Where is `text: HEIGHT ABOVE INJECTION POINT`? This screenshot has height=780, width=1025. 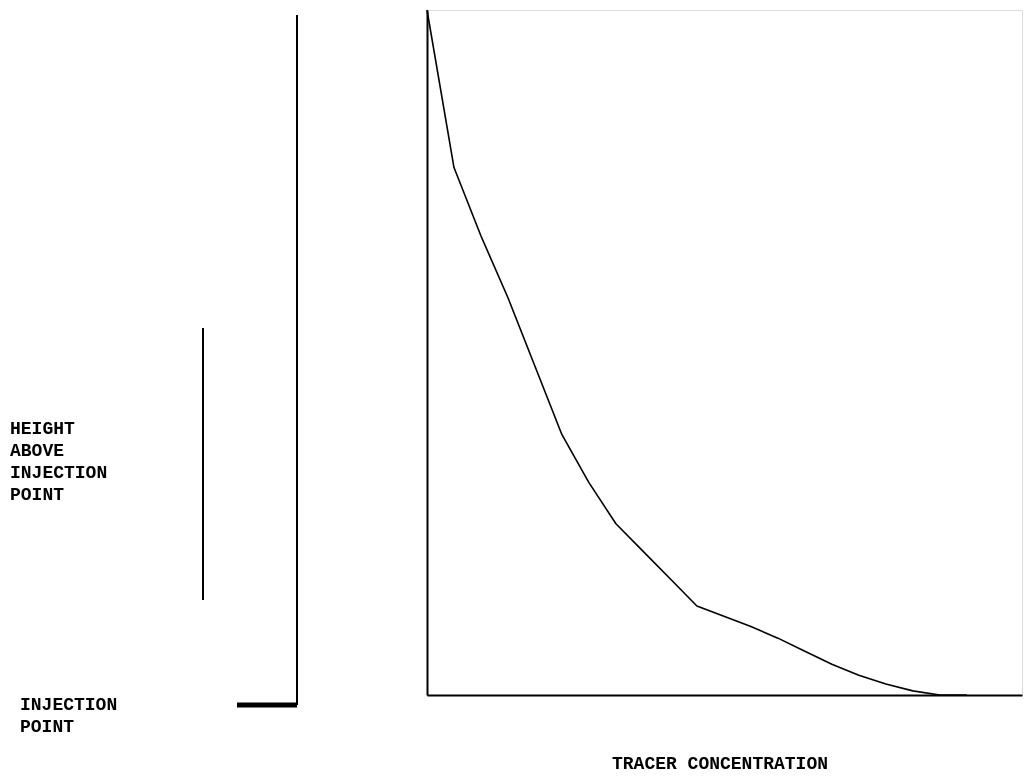 text: HEIGHT ABOVE INJECTION POINT is located at coordinates (59, 462).